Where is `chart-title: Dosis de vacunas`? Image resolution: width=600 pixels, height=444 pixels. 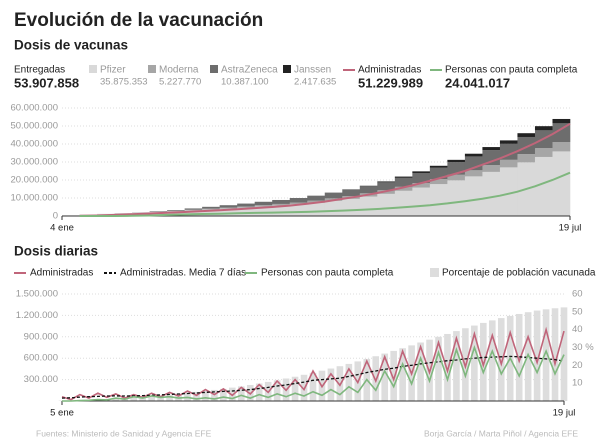
chart-title: Dosis de vacunas is located at coordinates (71, 45).